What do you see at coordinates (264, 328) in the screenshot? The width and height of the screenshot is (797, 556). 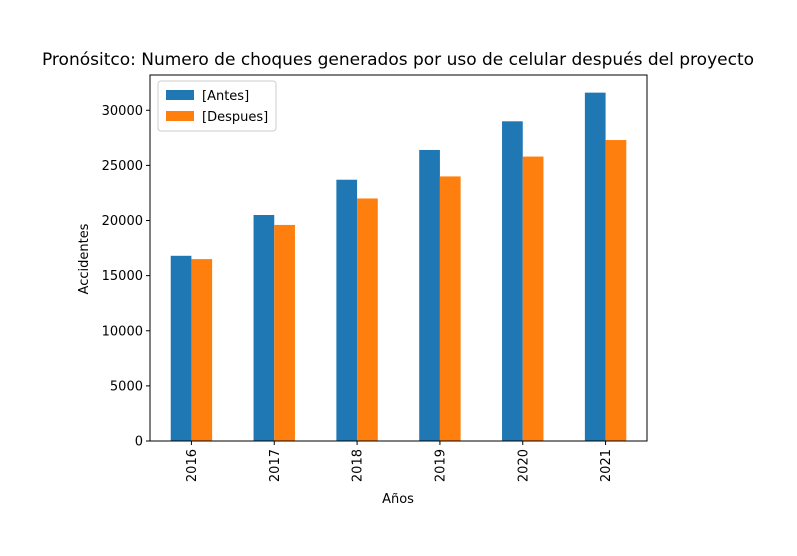 I see `bar-2017-antes` at bounding box center [264, 328].